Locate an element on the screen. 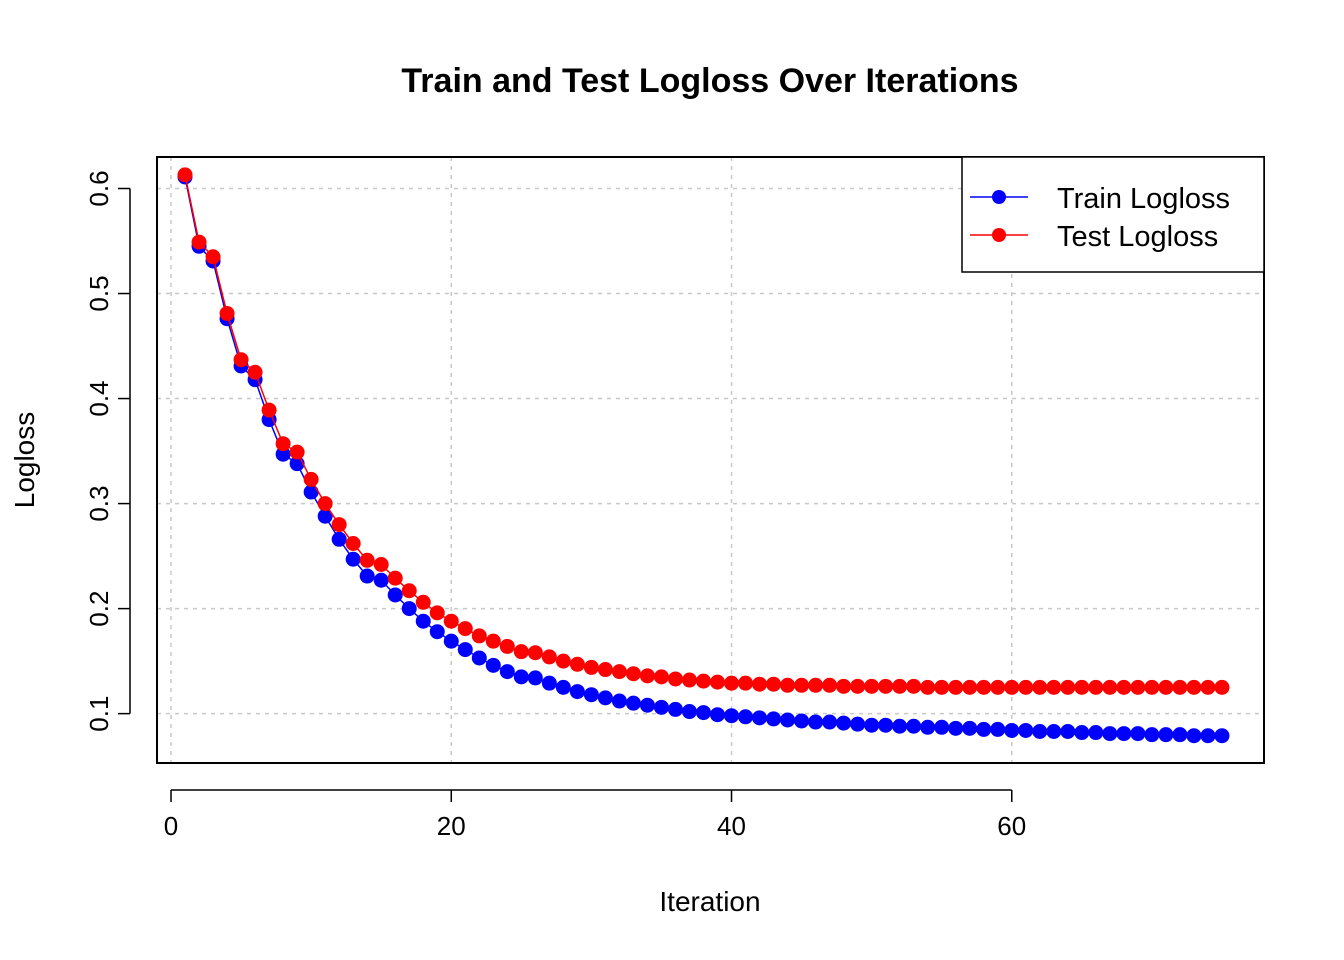 The image size is (1344, 960). legend: Train Logloss Test Logloss is located at coordinates (1113, 214).